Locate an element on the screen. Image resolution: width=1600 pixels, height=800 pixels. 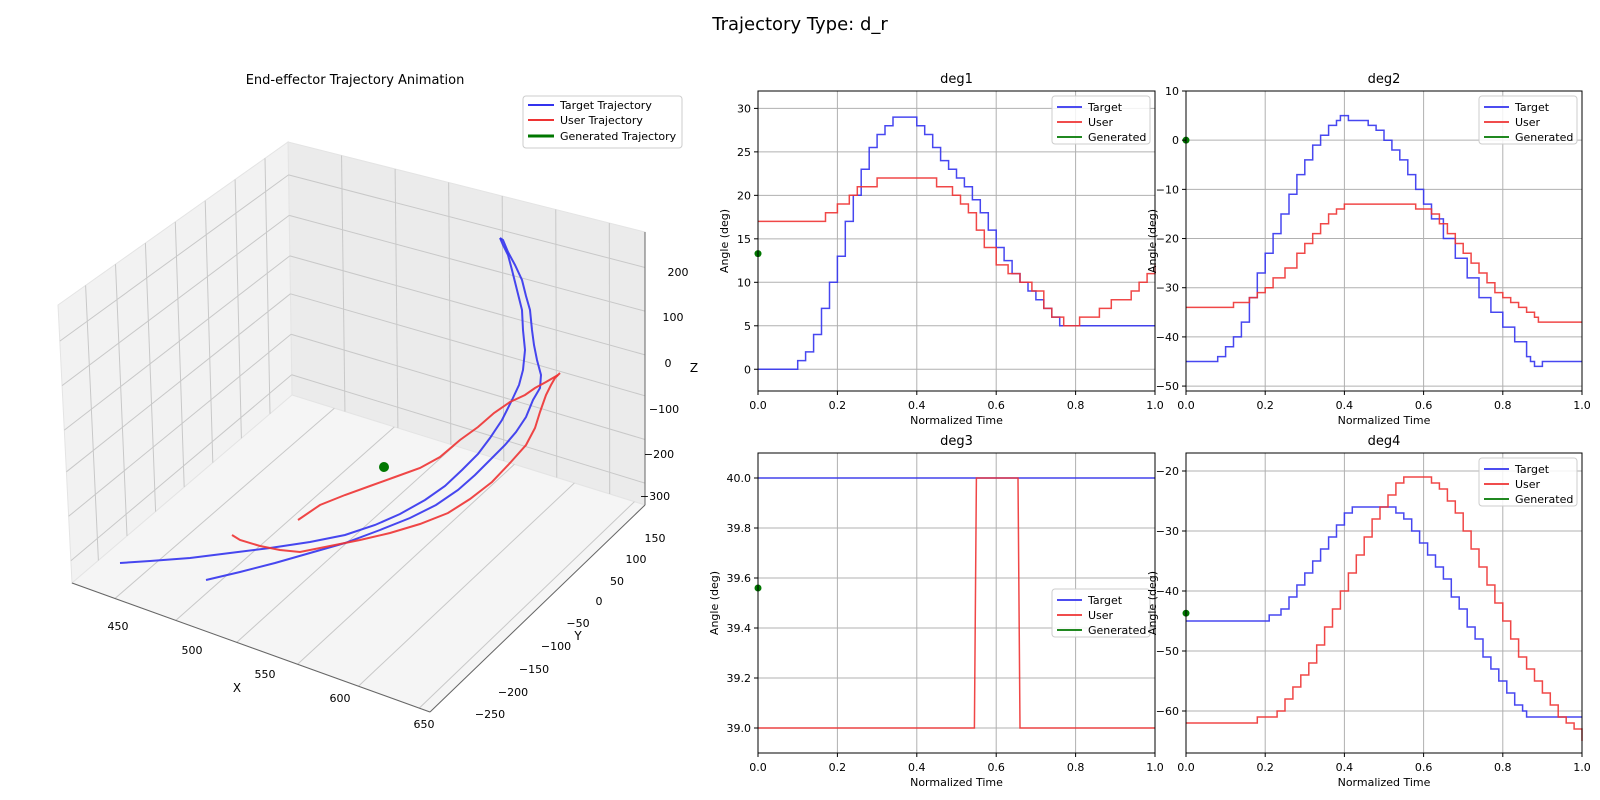
deg1-x-tick-label: 1.0 is located at coordinates (1155, 405).